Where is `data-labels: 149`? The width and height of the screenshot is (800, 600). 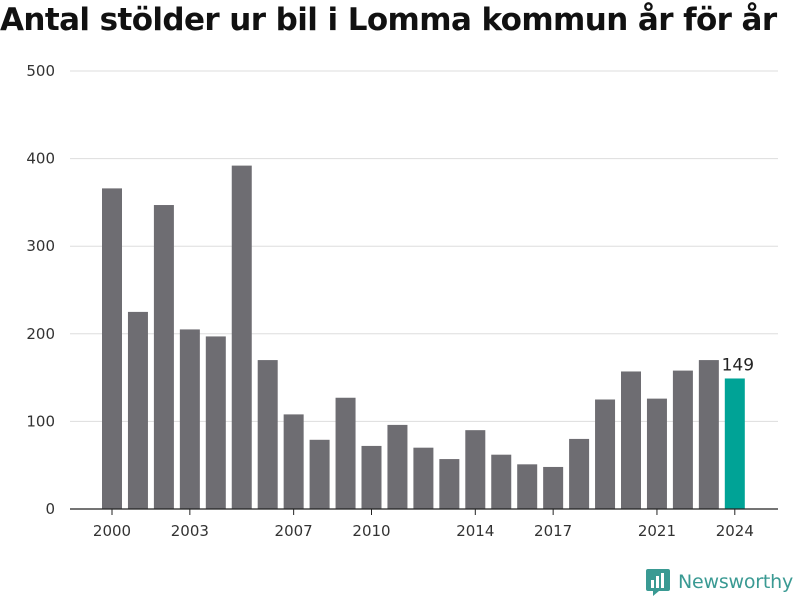 data-labels: 149 is located at coordinates (738, 365).